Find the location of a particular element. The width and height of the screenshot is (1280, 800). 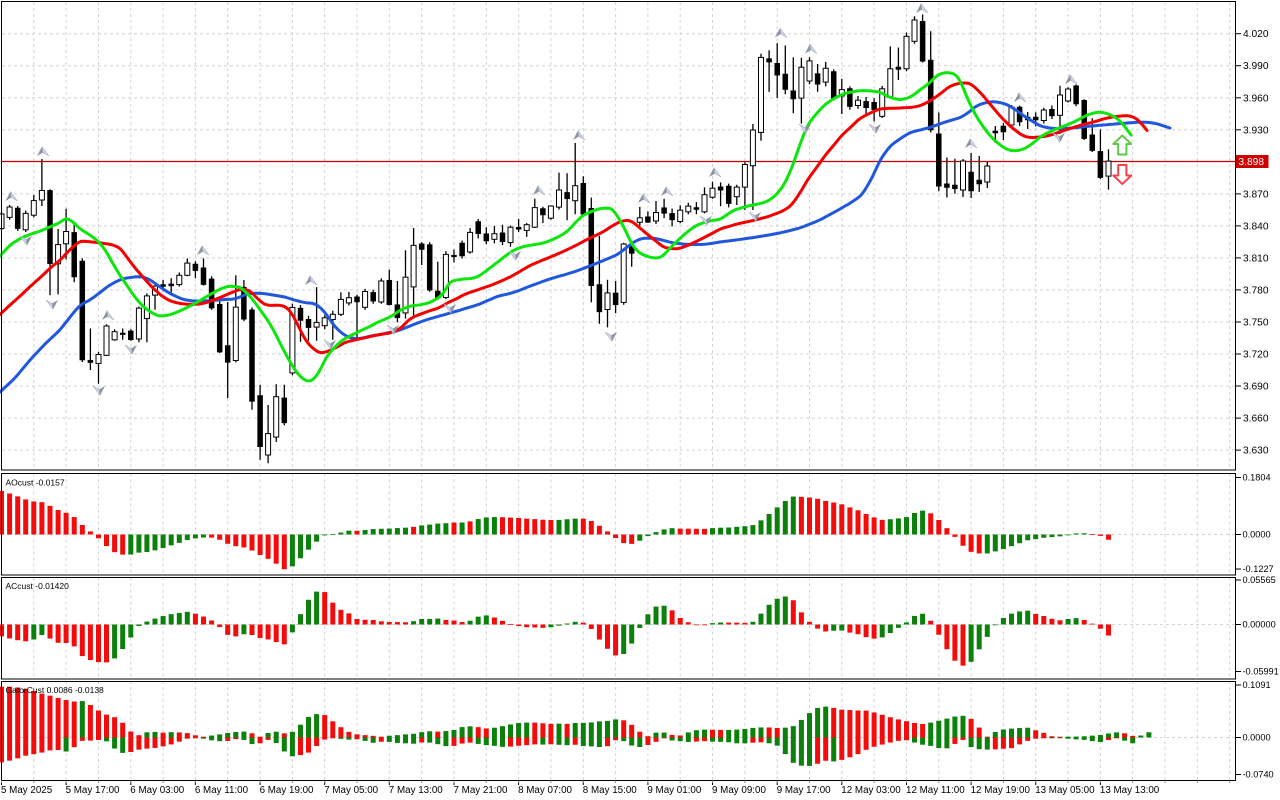

svg-text: 12 May 03:00 is located at coordinates (871, 790).